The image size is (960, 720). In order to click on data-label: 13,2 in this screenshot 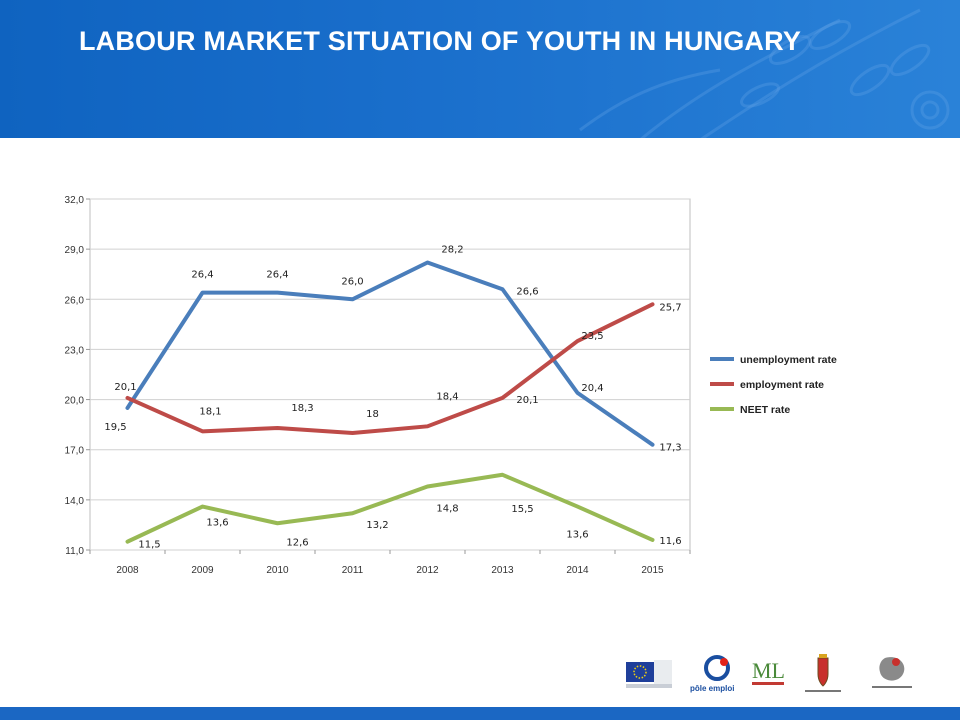, I will do `click(377, 525)`.